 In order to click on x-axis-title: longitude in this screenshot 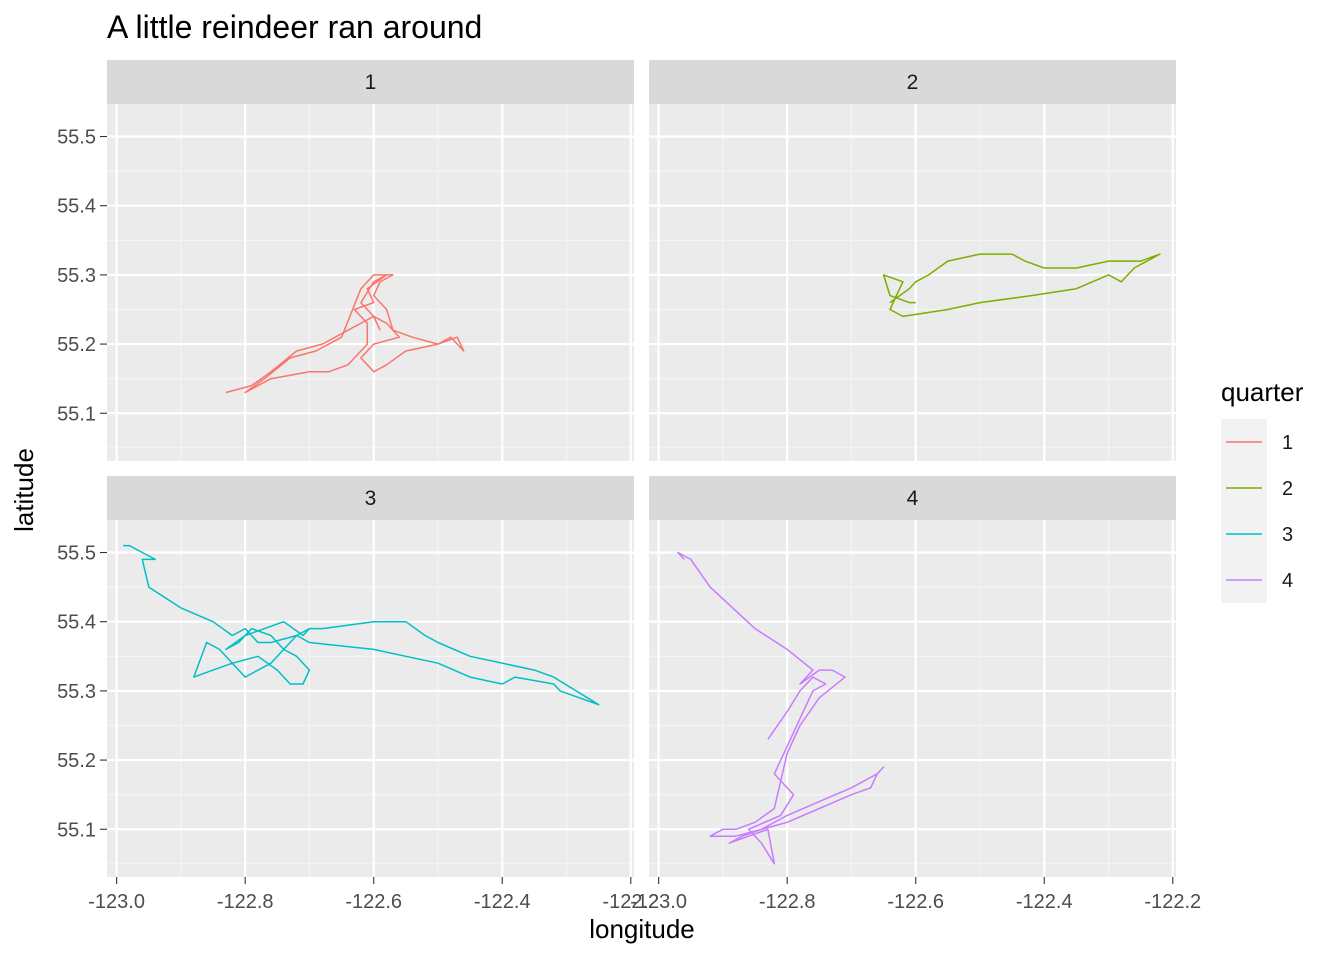, I will do `click(642, 929)`.